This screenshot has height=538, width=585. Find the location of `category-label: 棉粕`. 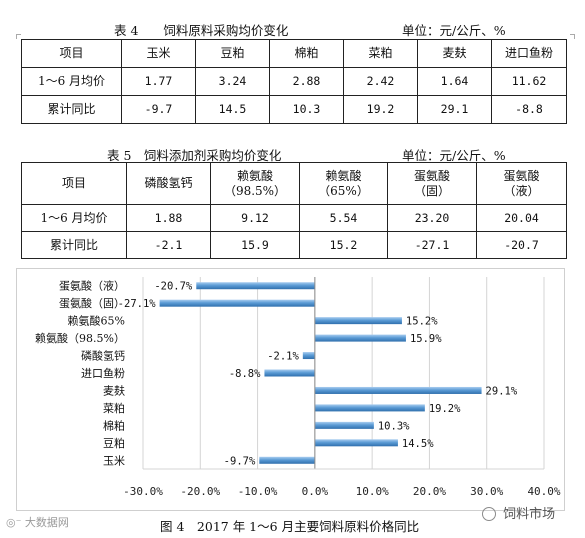

category-label: 棉粕 is located at coordinates (114, 425).